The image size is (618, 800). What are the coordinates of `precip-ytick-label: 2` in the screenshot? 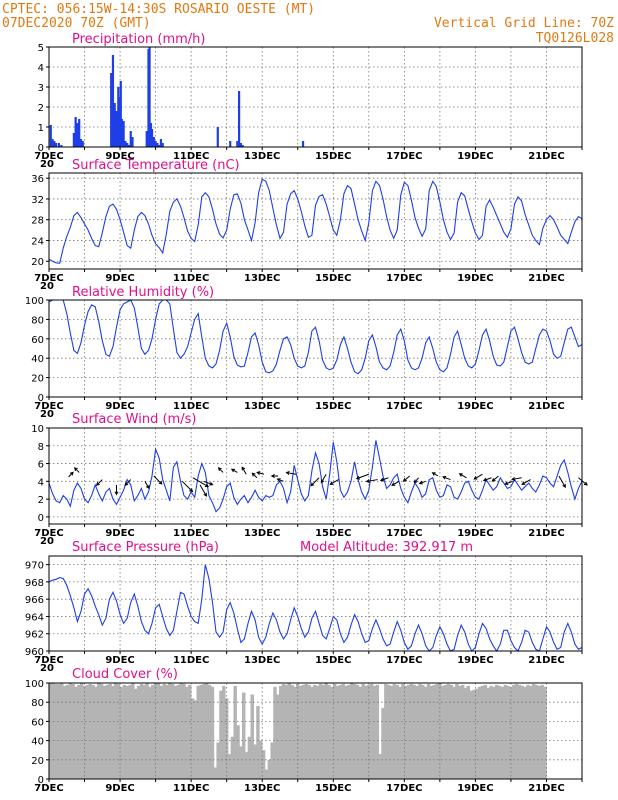 It's located at (41, 108).